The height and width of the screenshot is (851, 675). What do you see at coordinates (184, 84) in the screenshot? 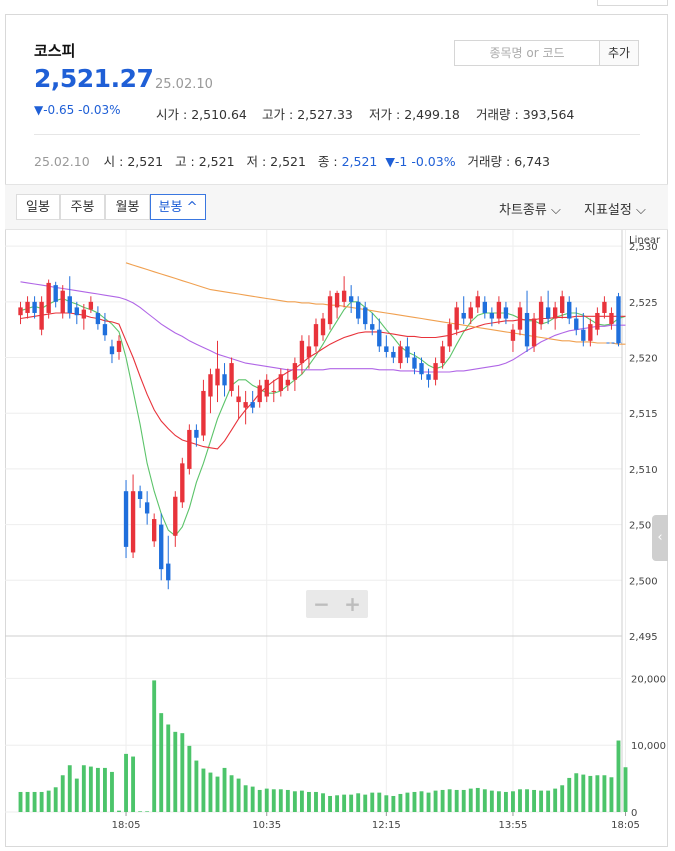
I see `index-date: 25.02.10` at bounding box center [184, 84].